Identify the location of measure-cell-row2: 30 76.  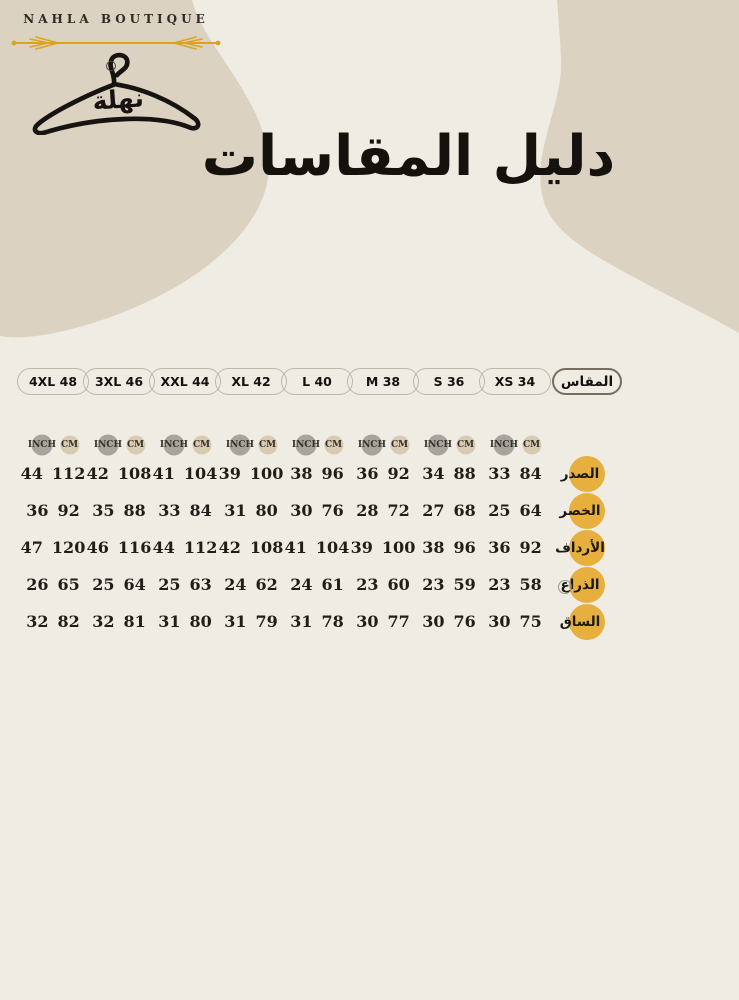
(317, 510).